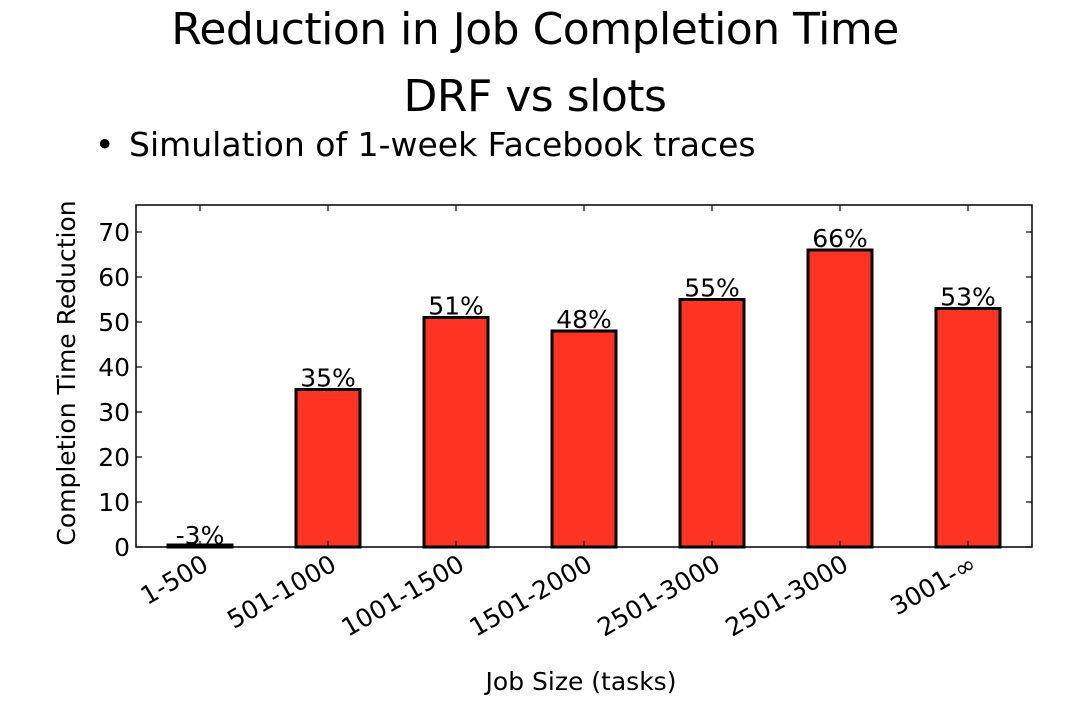  What do you see at coordinates (114, 502) in the screenshot?
I see `y-tick-label: 10` at bounding box center [114, 502].